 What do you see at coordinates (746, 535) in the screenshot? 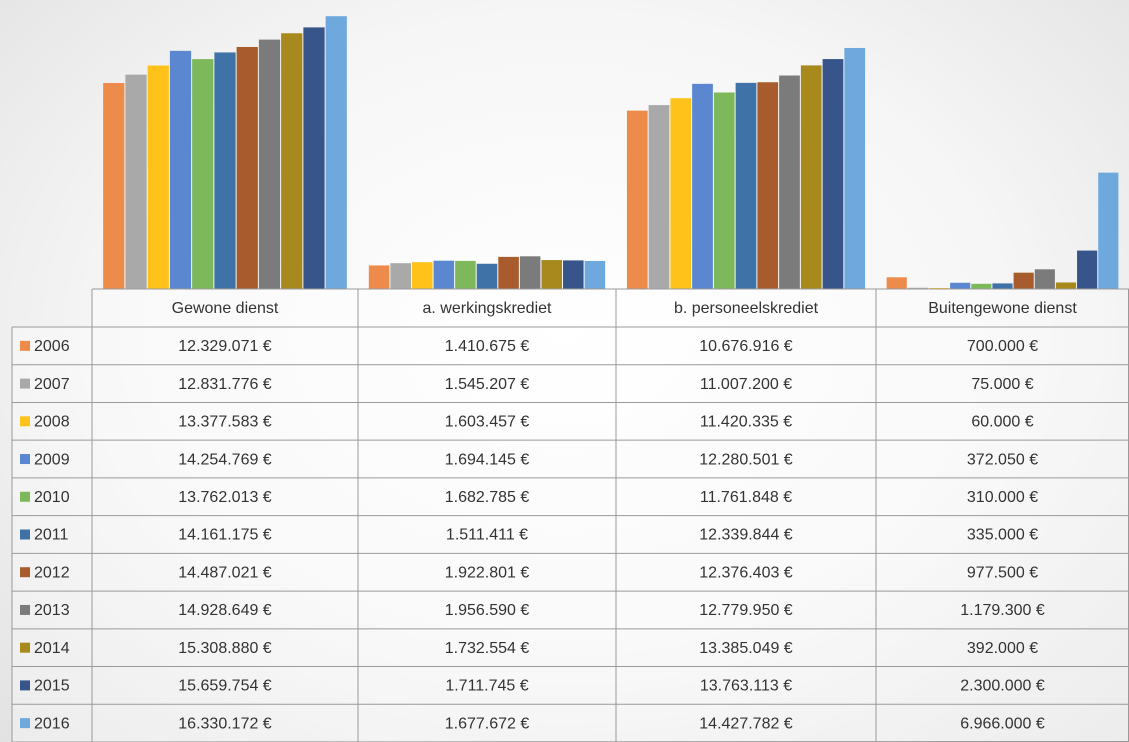
I see `table-cell: 12.339.844 €` at bounding box center [746, 535].